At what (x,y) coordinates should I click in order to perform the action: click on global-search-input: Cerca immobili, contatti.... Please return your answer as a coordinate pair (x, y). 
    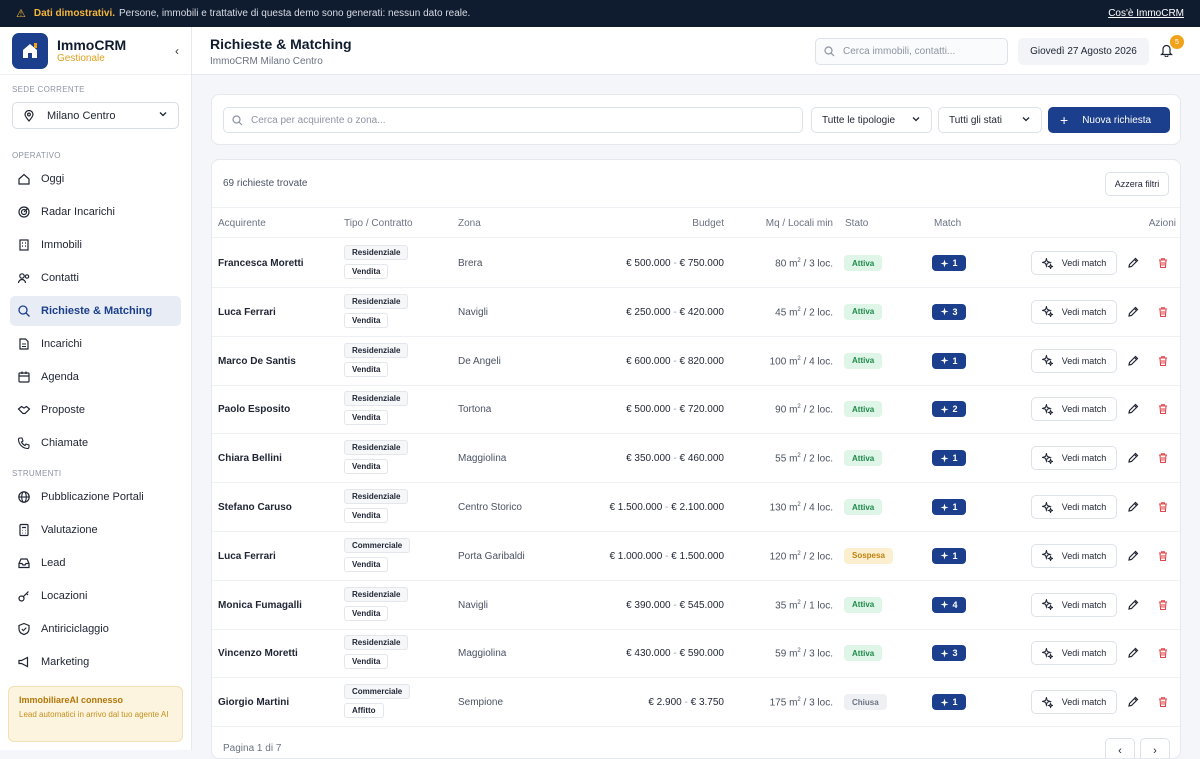
    Looking at the image, I should click on (911, 51).